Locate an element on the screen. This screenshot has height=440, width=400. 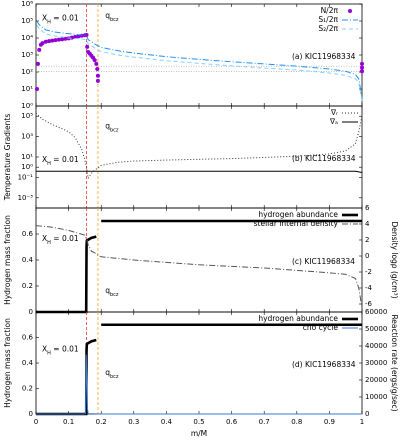
y-tick-label: 10⁵ is located at coordinates (27, 116).